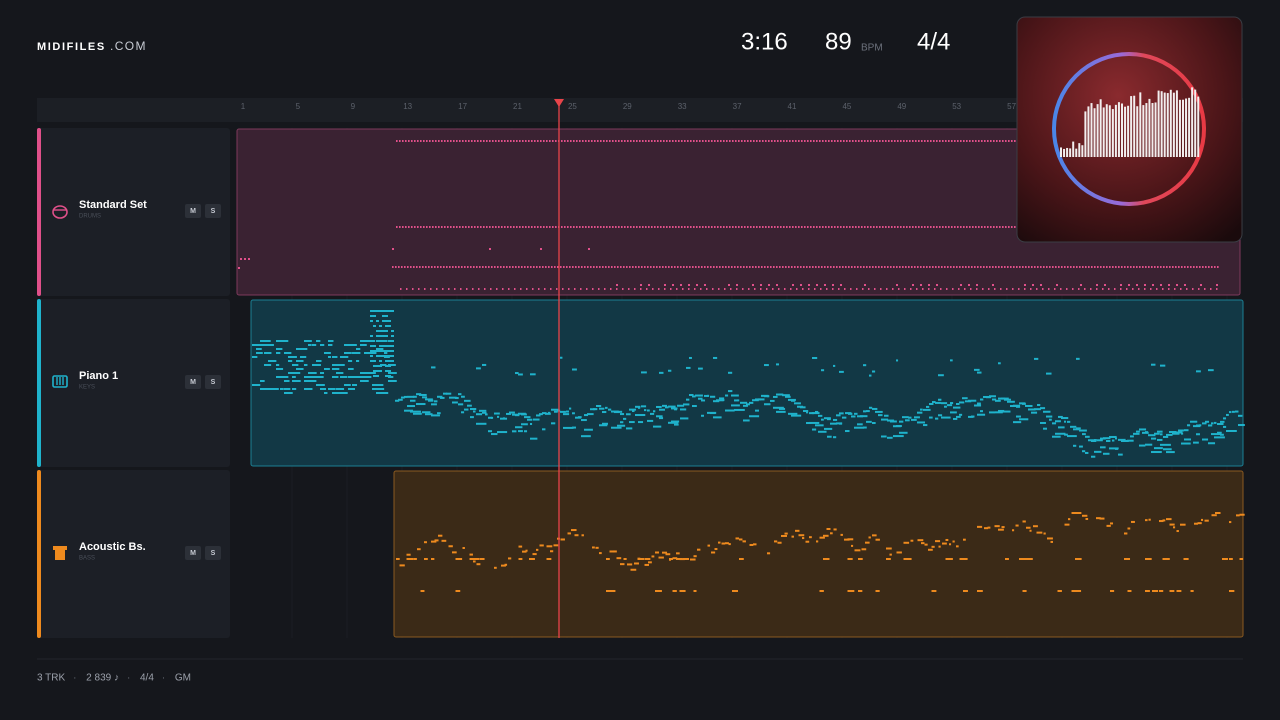 The image size is (1280, 720). What do you see at coordinates (1143, 131) in the screenshot?
I see `art-bar` at bounding box center [1143, 131].